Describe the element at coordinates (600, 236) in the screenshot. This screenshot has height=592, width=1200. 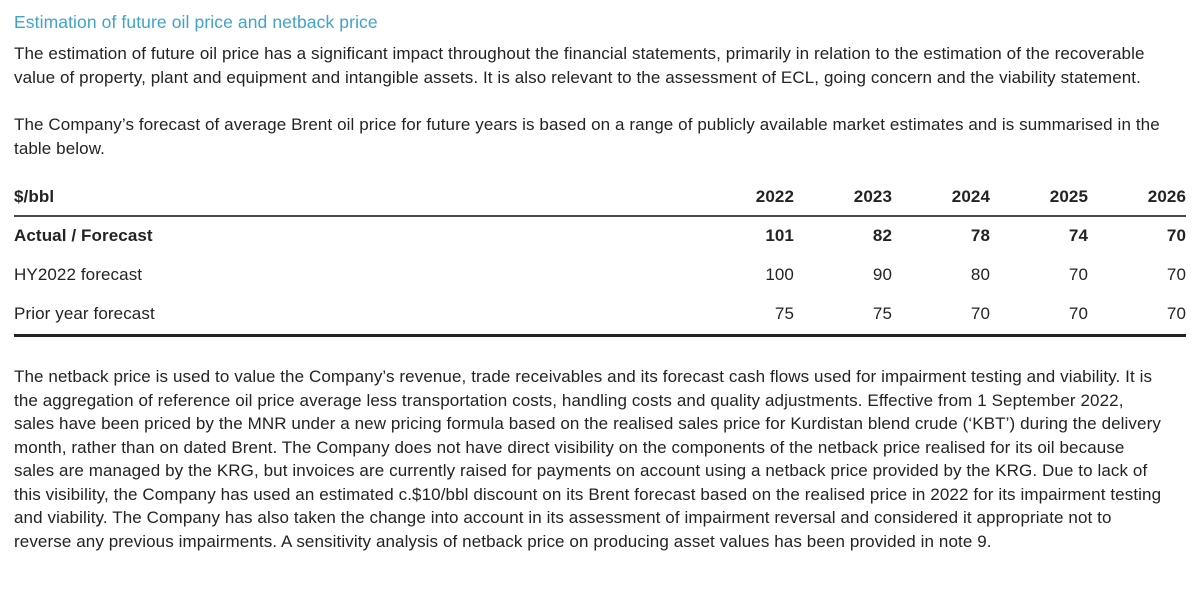
I see `table-row-actual-forecast: Actual / Forecast 101 82 78 74 70` at that location.